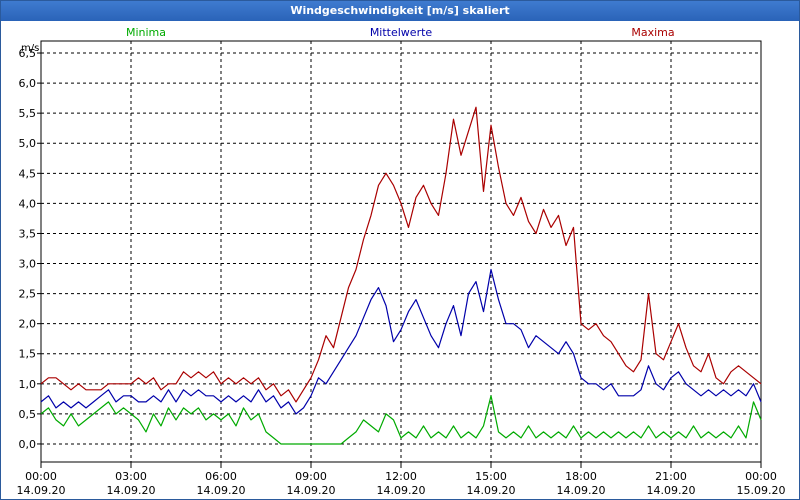  What do you see at coordinates (28, 113) in the screenshot?
I see `y-tick-label: 5,5` at bounding box center [28, 113].